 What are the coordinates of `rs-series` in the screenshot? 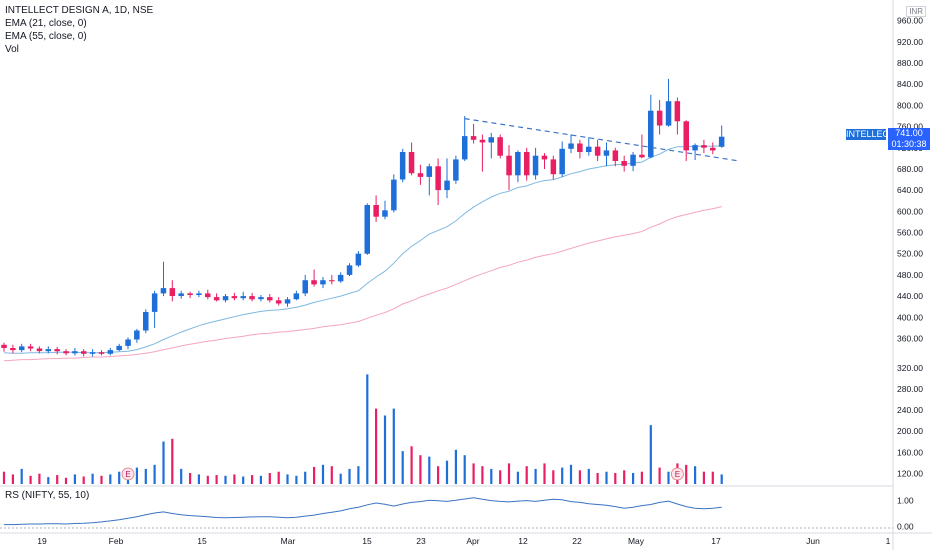 It's located at (363, 511).